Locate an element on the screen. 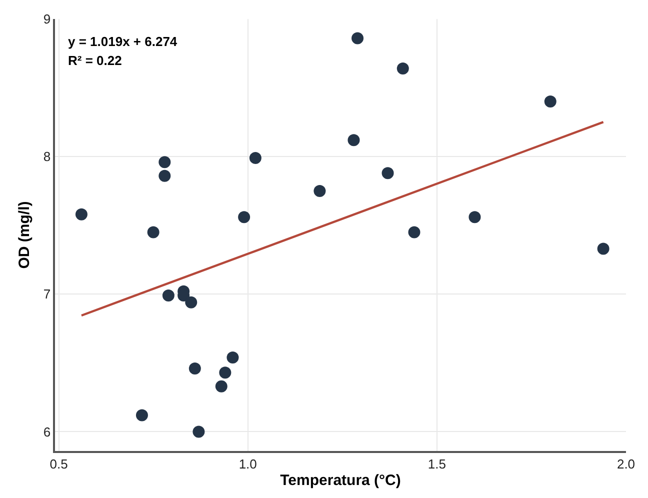 Image resolution: width=648 pixels, height=498 pixels. y-tick-label: 7 is located at coordinates (47, 294).